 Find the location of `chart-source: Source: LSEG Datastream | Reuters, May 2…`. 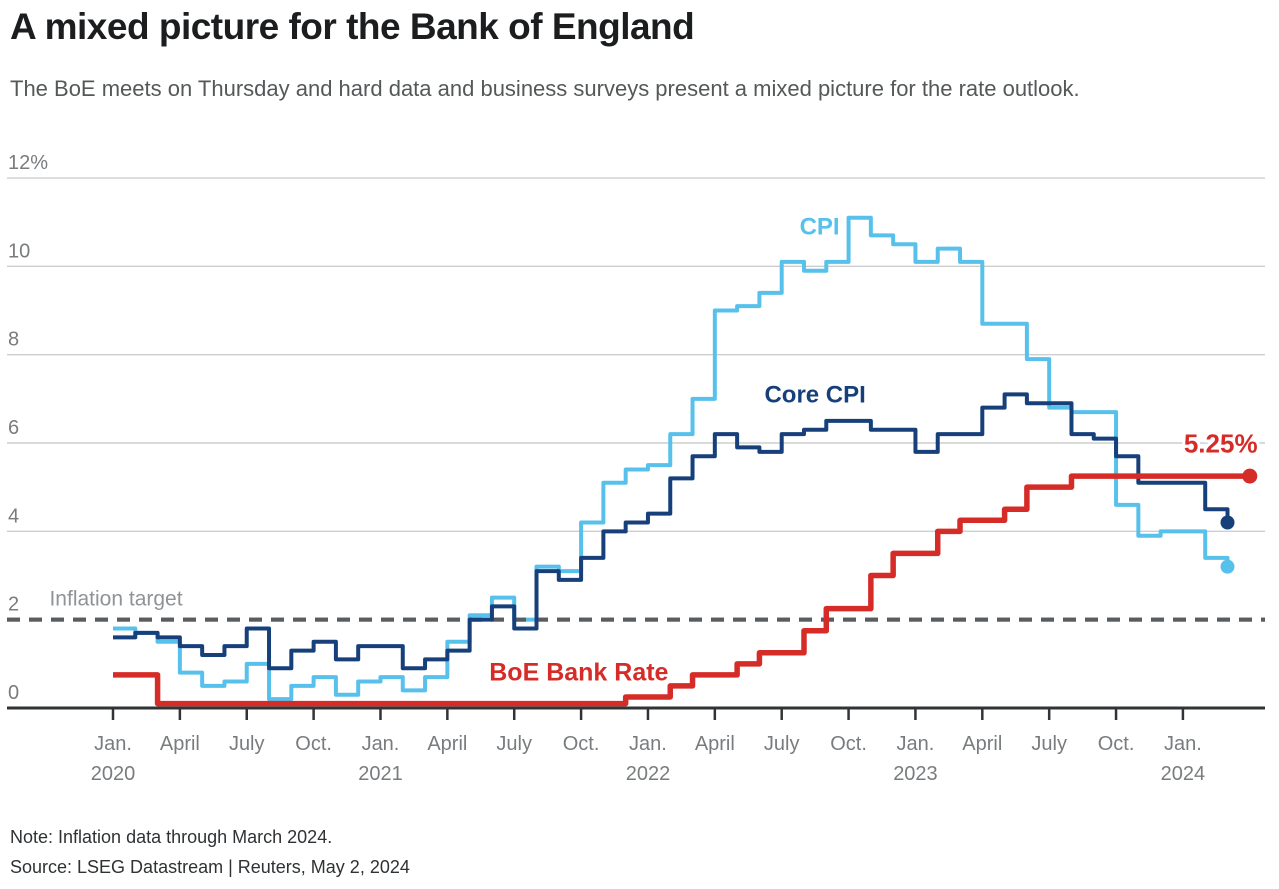

chart-source: Source: LSEG Datastream | Reuters, May 2… is located at coordinates (210, 867).